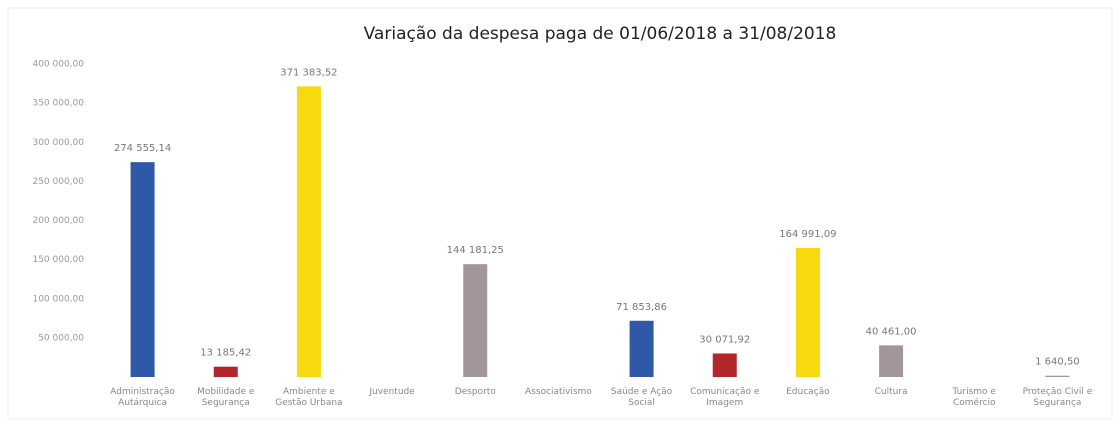 Image resolution: width=1120 pixels, height=427 pixels. I want to click on value-label: 274 555,14, so click(142, 148).